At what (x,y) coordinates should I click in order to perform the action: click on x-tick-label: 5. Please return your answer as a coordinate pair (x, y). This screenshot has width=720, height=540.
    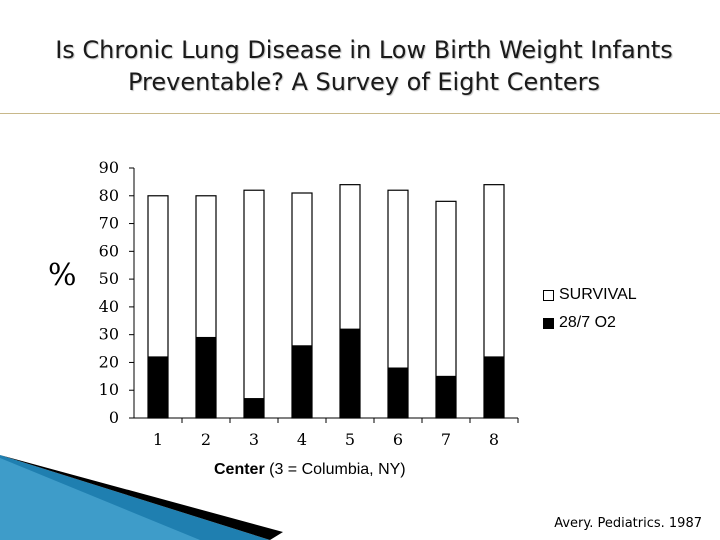
    Looking at the image, I should click on (350, 439).